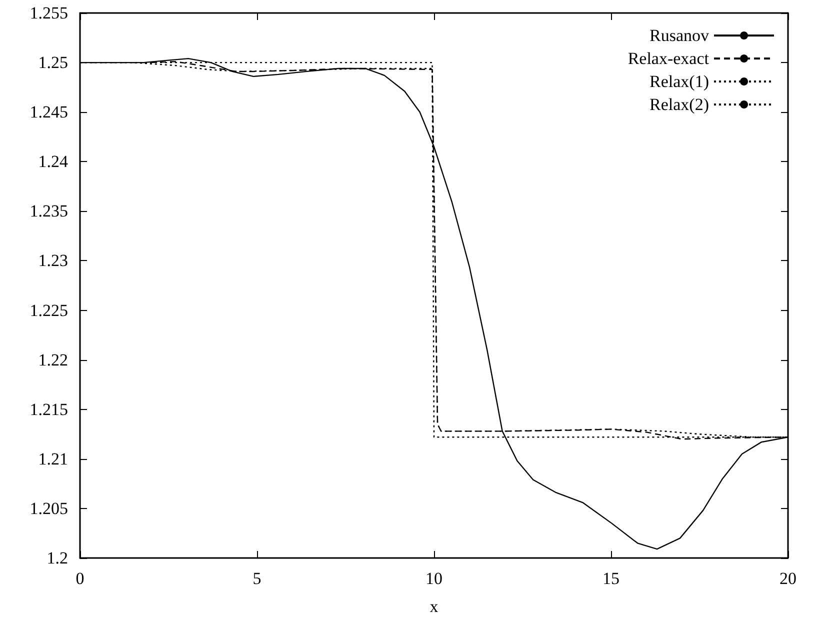 Image resolution: width=825 pixels, height=620 pixels. What do you see at coordinates (680, 35) in the screenshot?
I see `legend-label: Rusanov` at bounding box center [680, 35].